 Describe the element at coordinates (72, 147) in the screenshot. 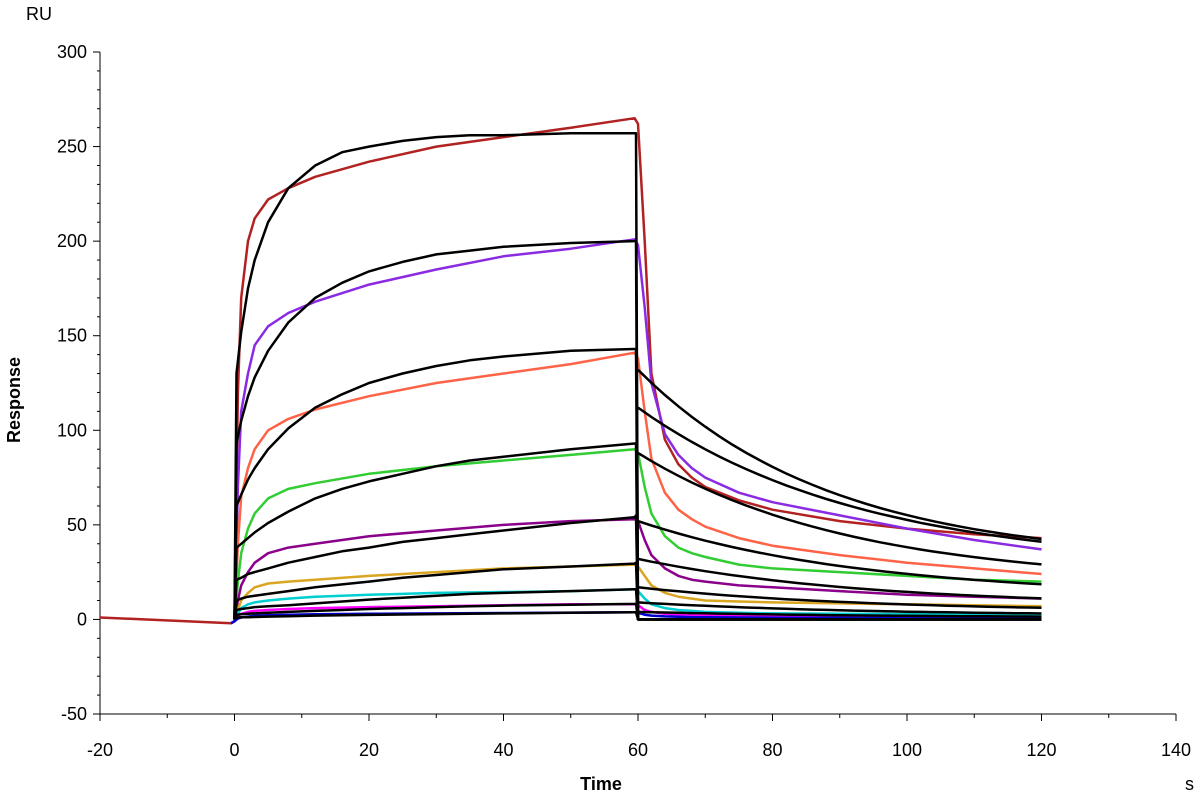

I see `y-tick-label: 250` at that location.